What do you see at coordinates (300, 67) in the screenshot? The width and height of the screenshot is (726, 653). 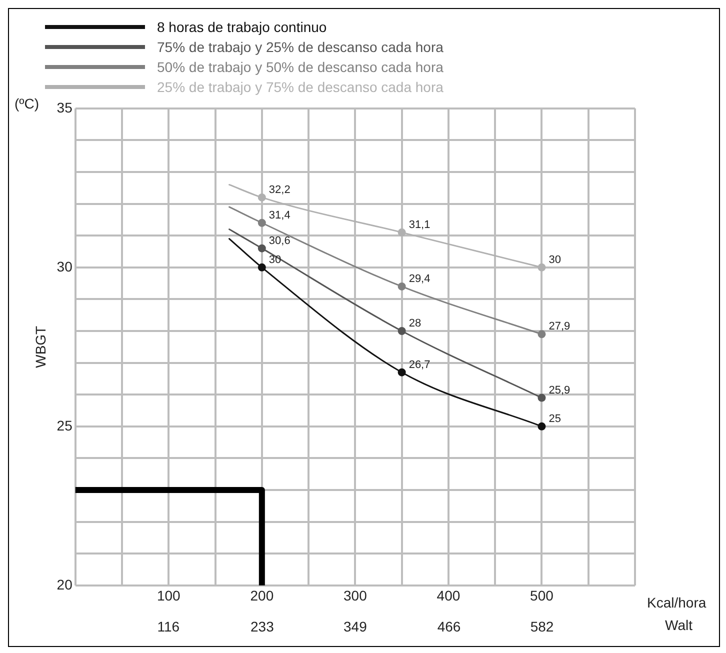 I see `text: 50% de trabajo y 50% de descanso cada hora` at bounding box center [300, 67].